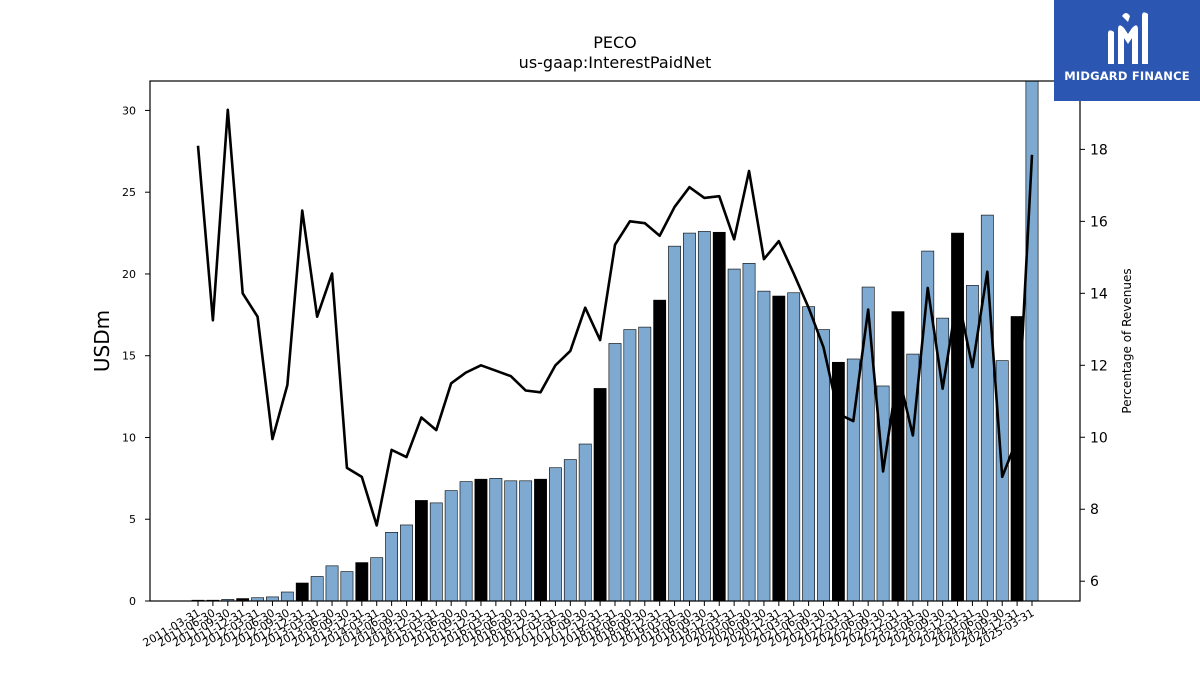 The image size is (1200, 675). What do you see at coordinates (132, 601) in the screenshot?
I see `y-tick-label: 0` at bounding box center [132, 601].